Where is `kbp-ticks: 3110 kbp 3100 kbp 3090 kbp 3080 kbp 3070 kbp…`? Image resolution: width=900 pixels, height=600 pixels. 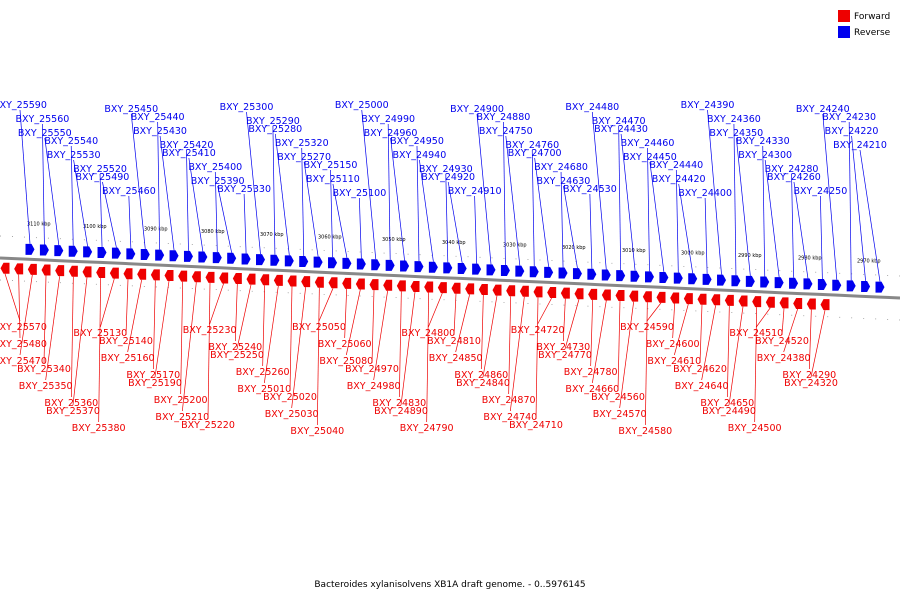 kbp-ticks: 3110 kbp 3100 kbp 3090 kbp 3080 kbp 3070 kbp… is located at coordinates (454, 242).